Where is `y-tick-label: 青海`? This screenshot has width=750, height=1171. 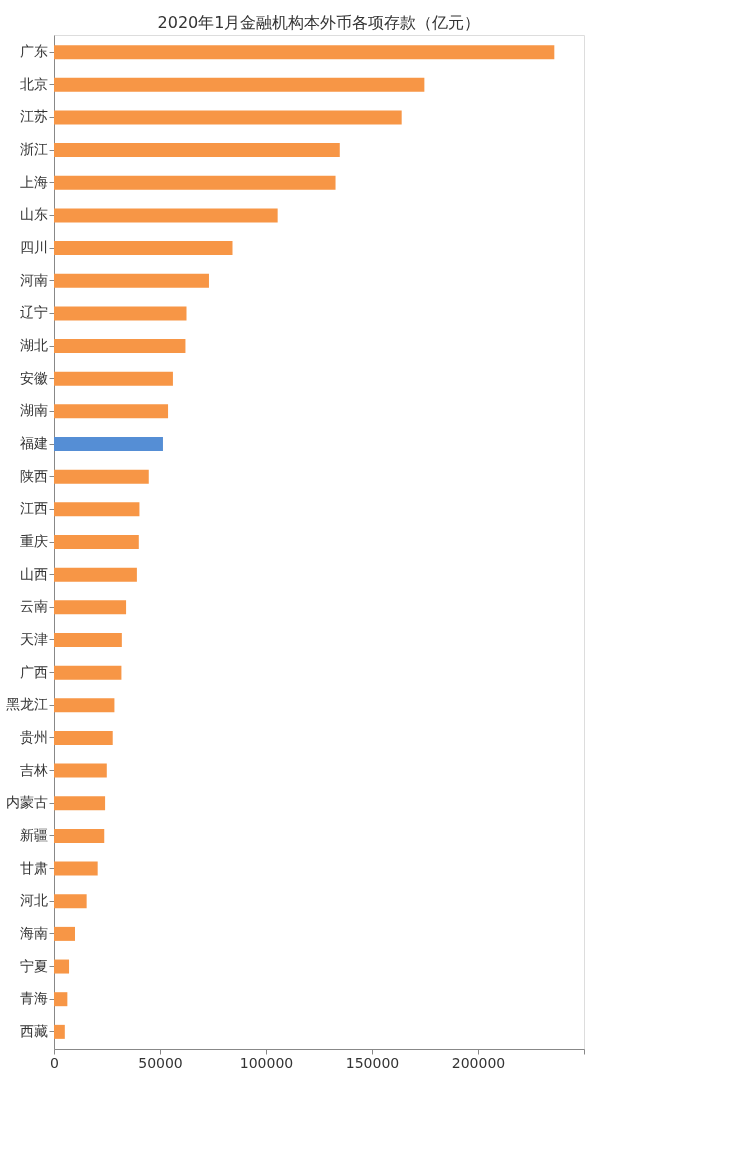 y-tick-label: 青海 is located at coordinates (33, 998).